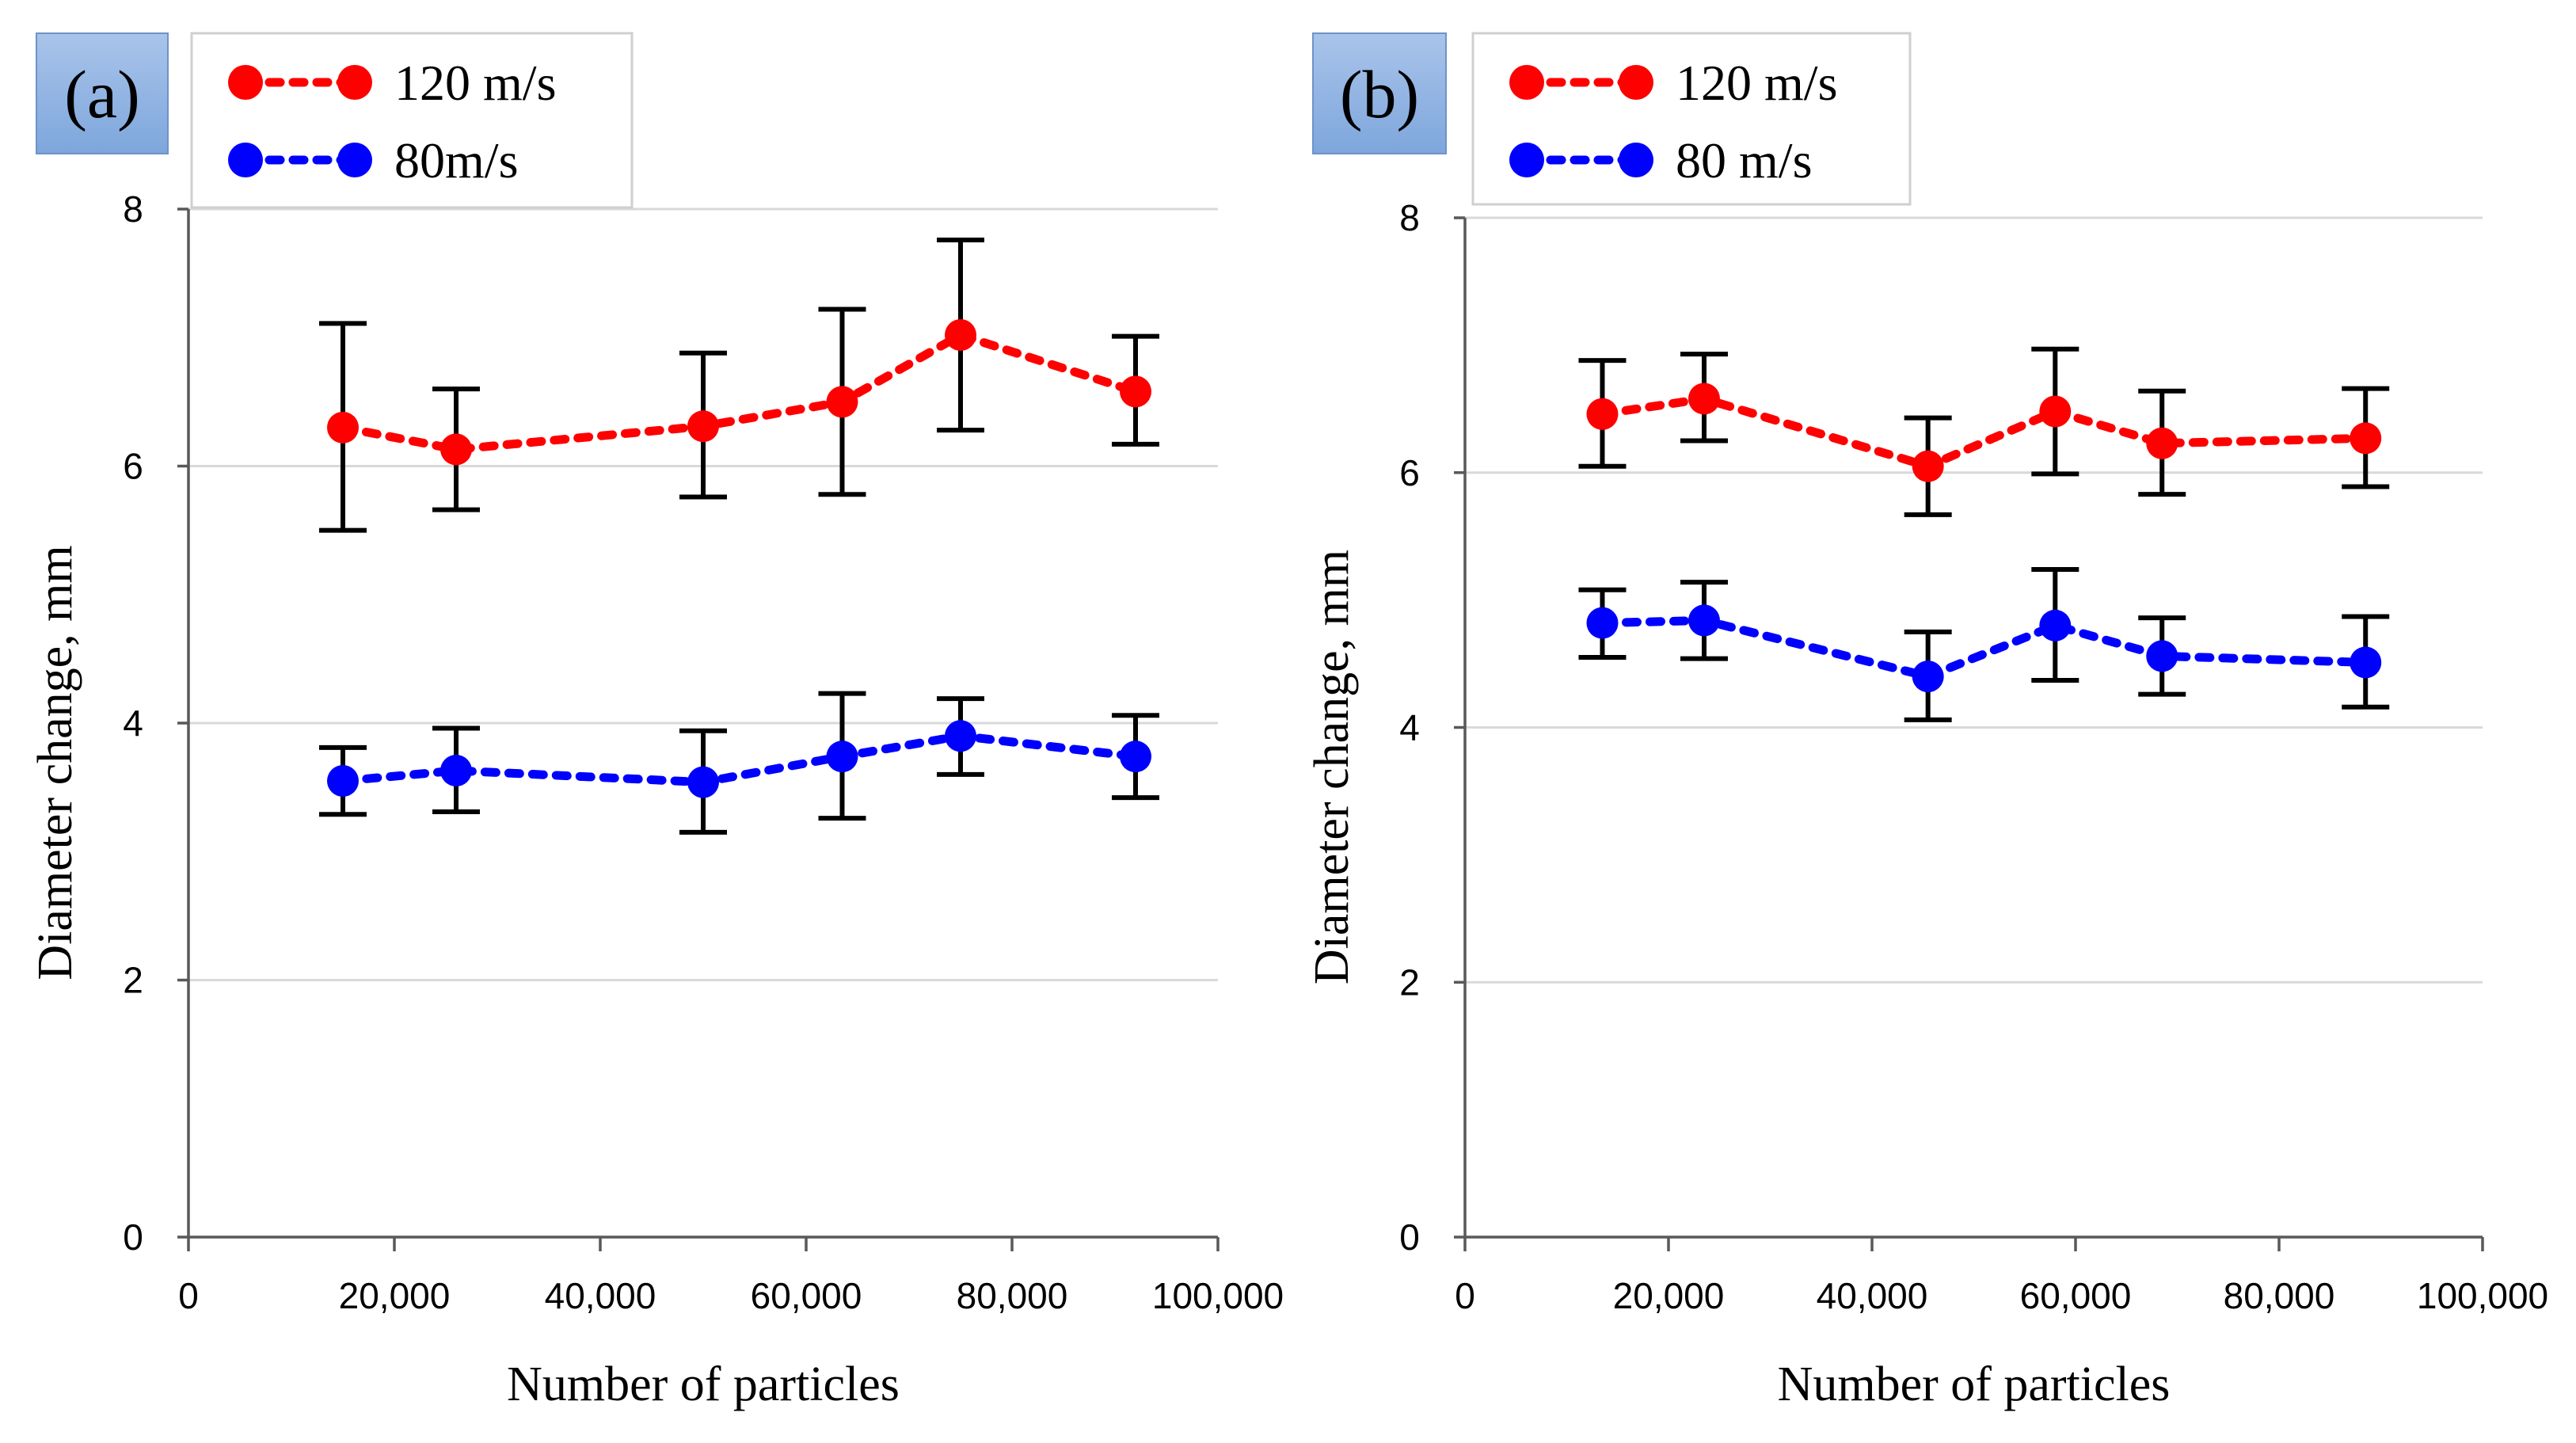  I want to click on legend: 120 m/s 80 m/s, so click(1691, 119).